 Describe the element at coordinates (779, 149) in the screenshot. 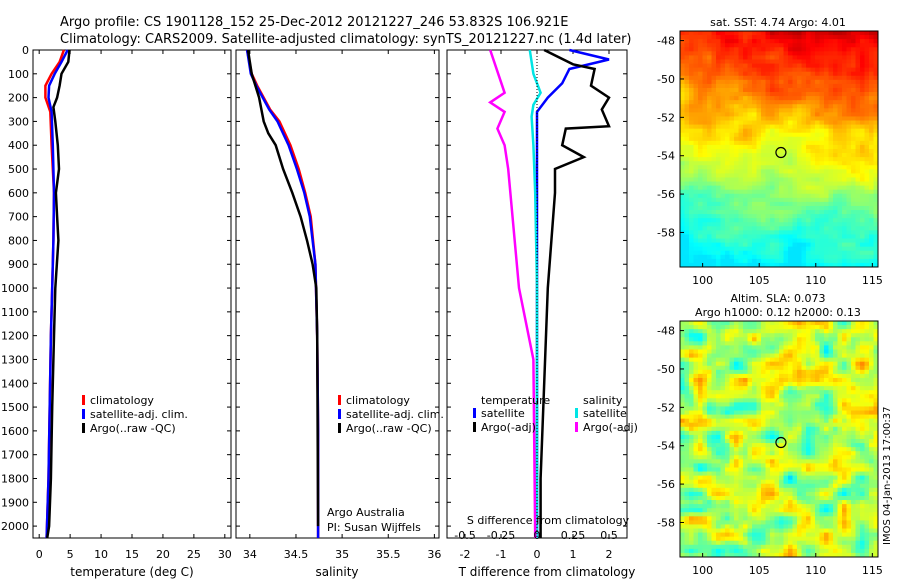

I see `map-frame` at that location.